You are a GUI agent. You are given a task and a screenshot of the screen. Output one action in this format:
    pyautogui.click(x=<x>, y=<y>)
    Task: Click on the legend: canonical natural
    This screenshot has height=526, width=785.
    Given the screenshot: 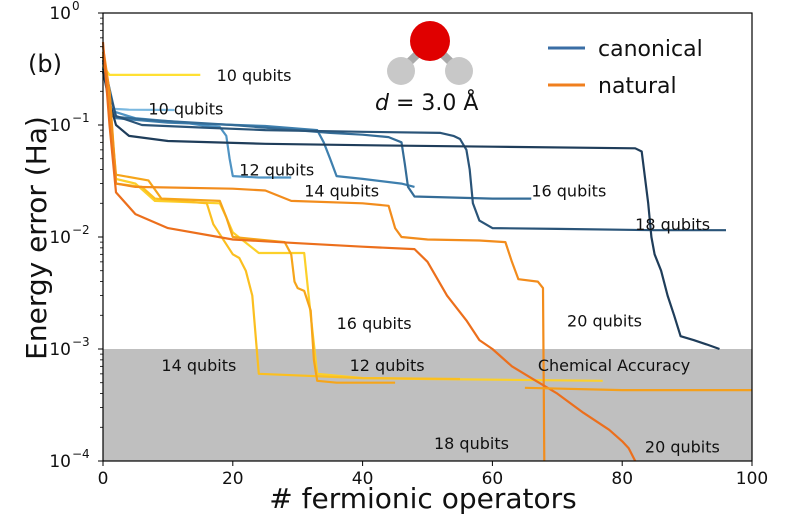 What is the action you would take?
    pyautogui.click(x=625, y=68)
    